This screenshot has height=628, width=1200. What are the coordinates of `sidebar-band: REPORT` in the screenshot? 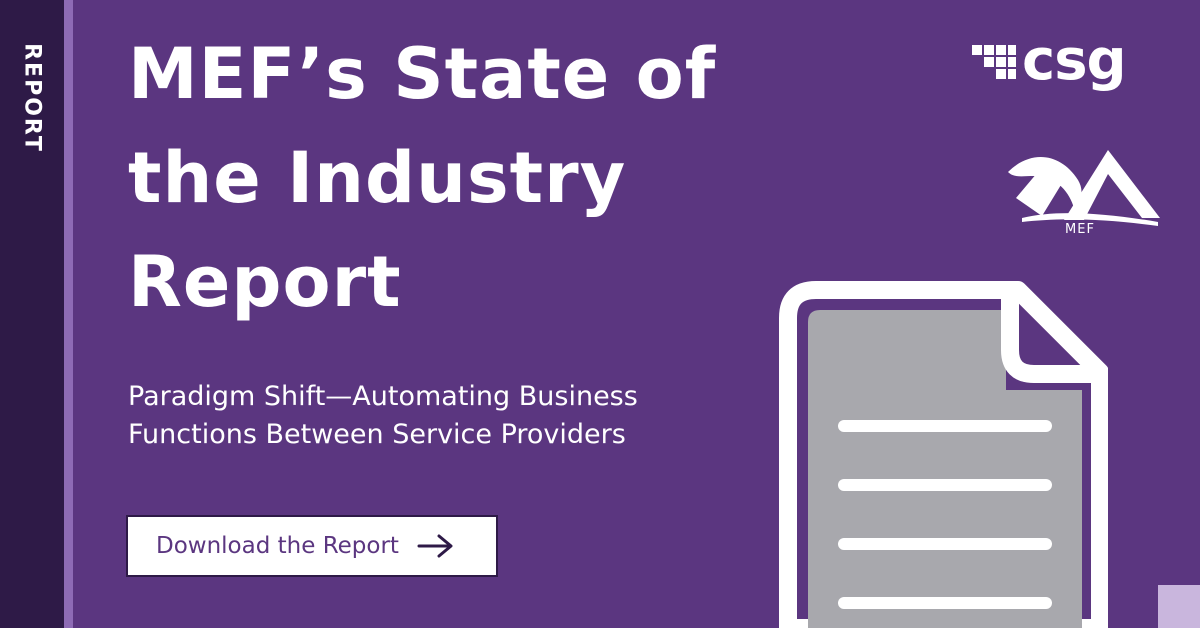 It's located at (32, 314).